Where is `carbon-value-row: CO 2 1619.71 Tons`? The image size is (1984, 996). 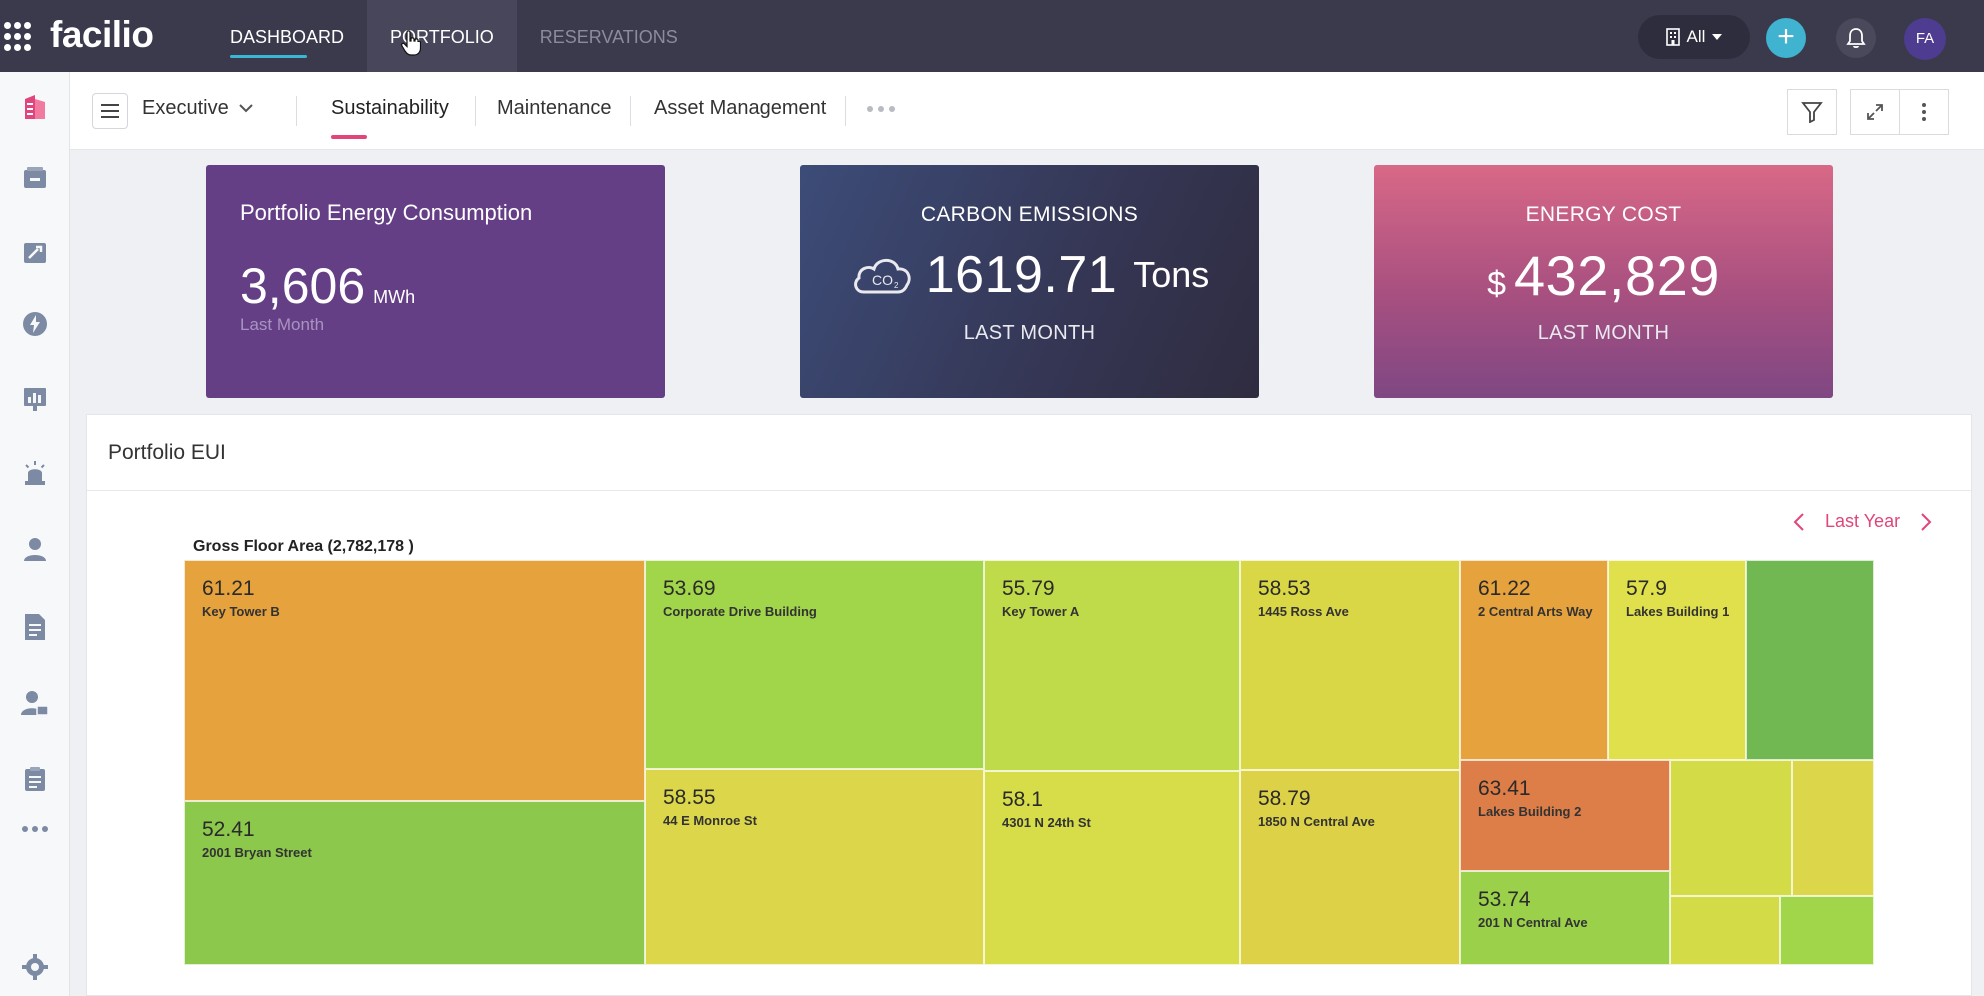
carbon-value-row: CO 2 1619.71 Tons is located at coordinates (1029, 275).